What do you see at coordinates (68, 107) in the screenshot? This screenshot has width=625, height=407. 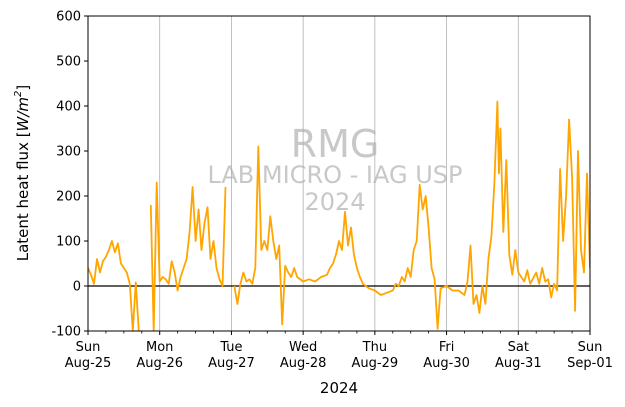 I see `y-tick-label: 400` at bounding box center [68, 107].